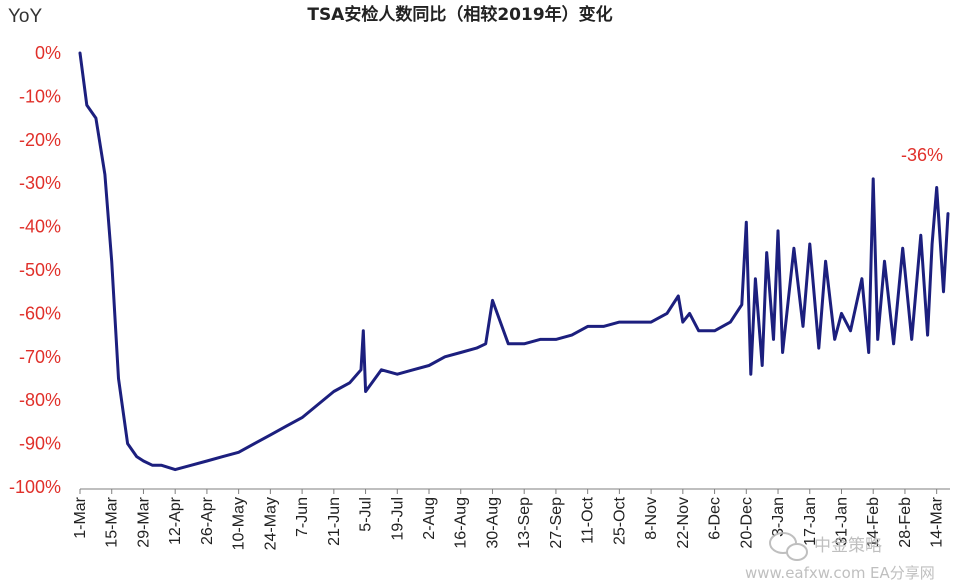 This screenshot has height=584, width=953. What do you see at coordinates (937, 521) in the screenshot?
I see `x-tick-label: 14-Mar` at bounding box center [937, 521].